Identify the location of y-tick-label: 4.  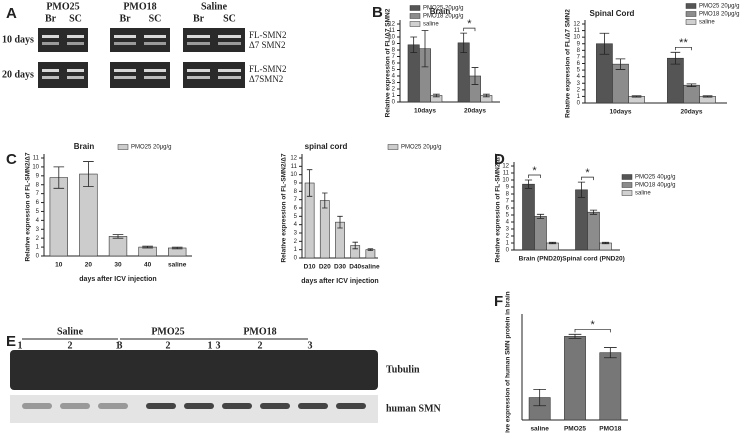
(296, 225).